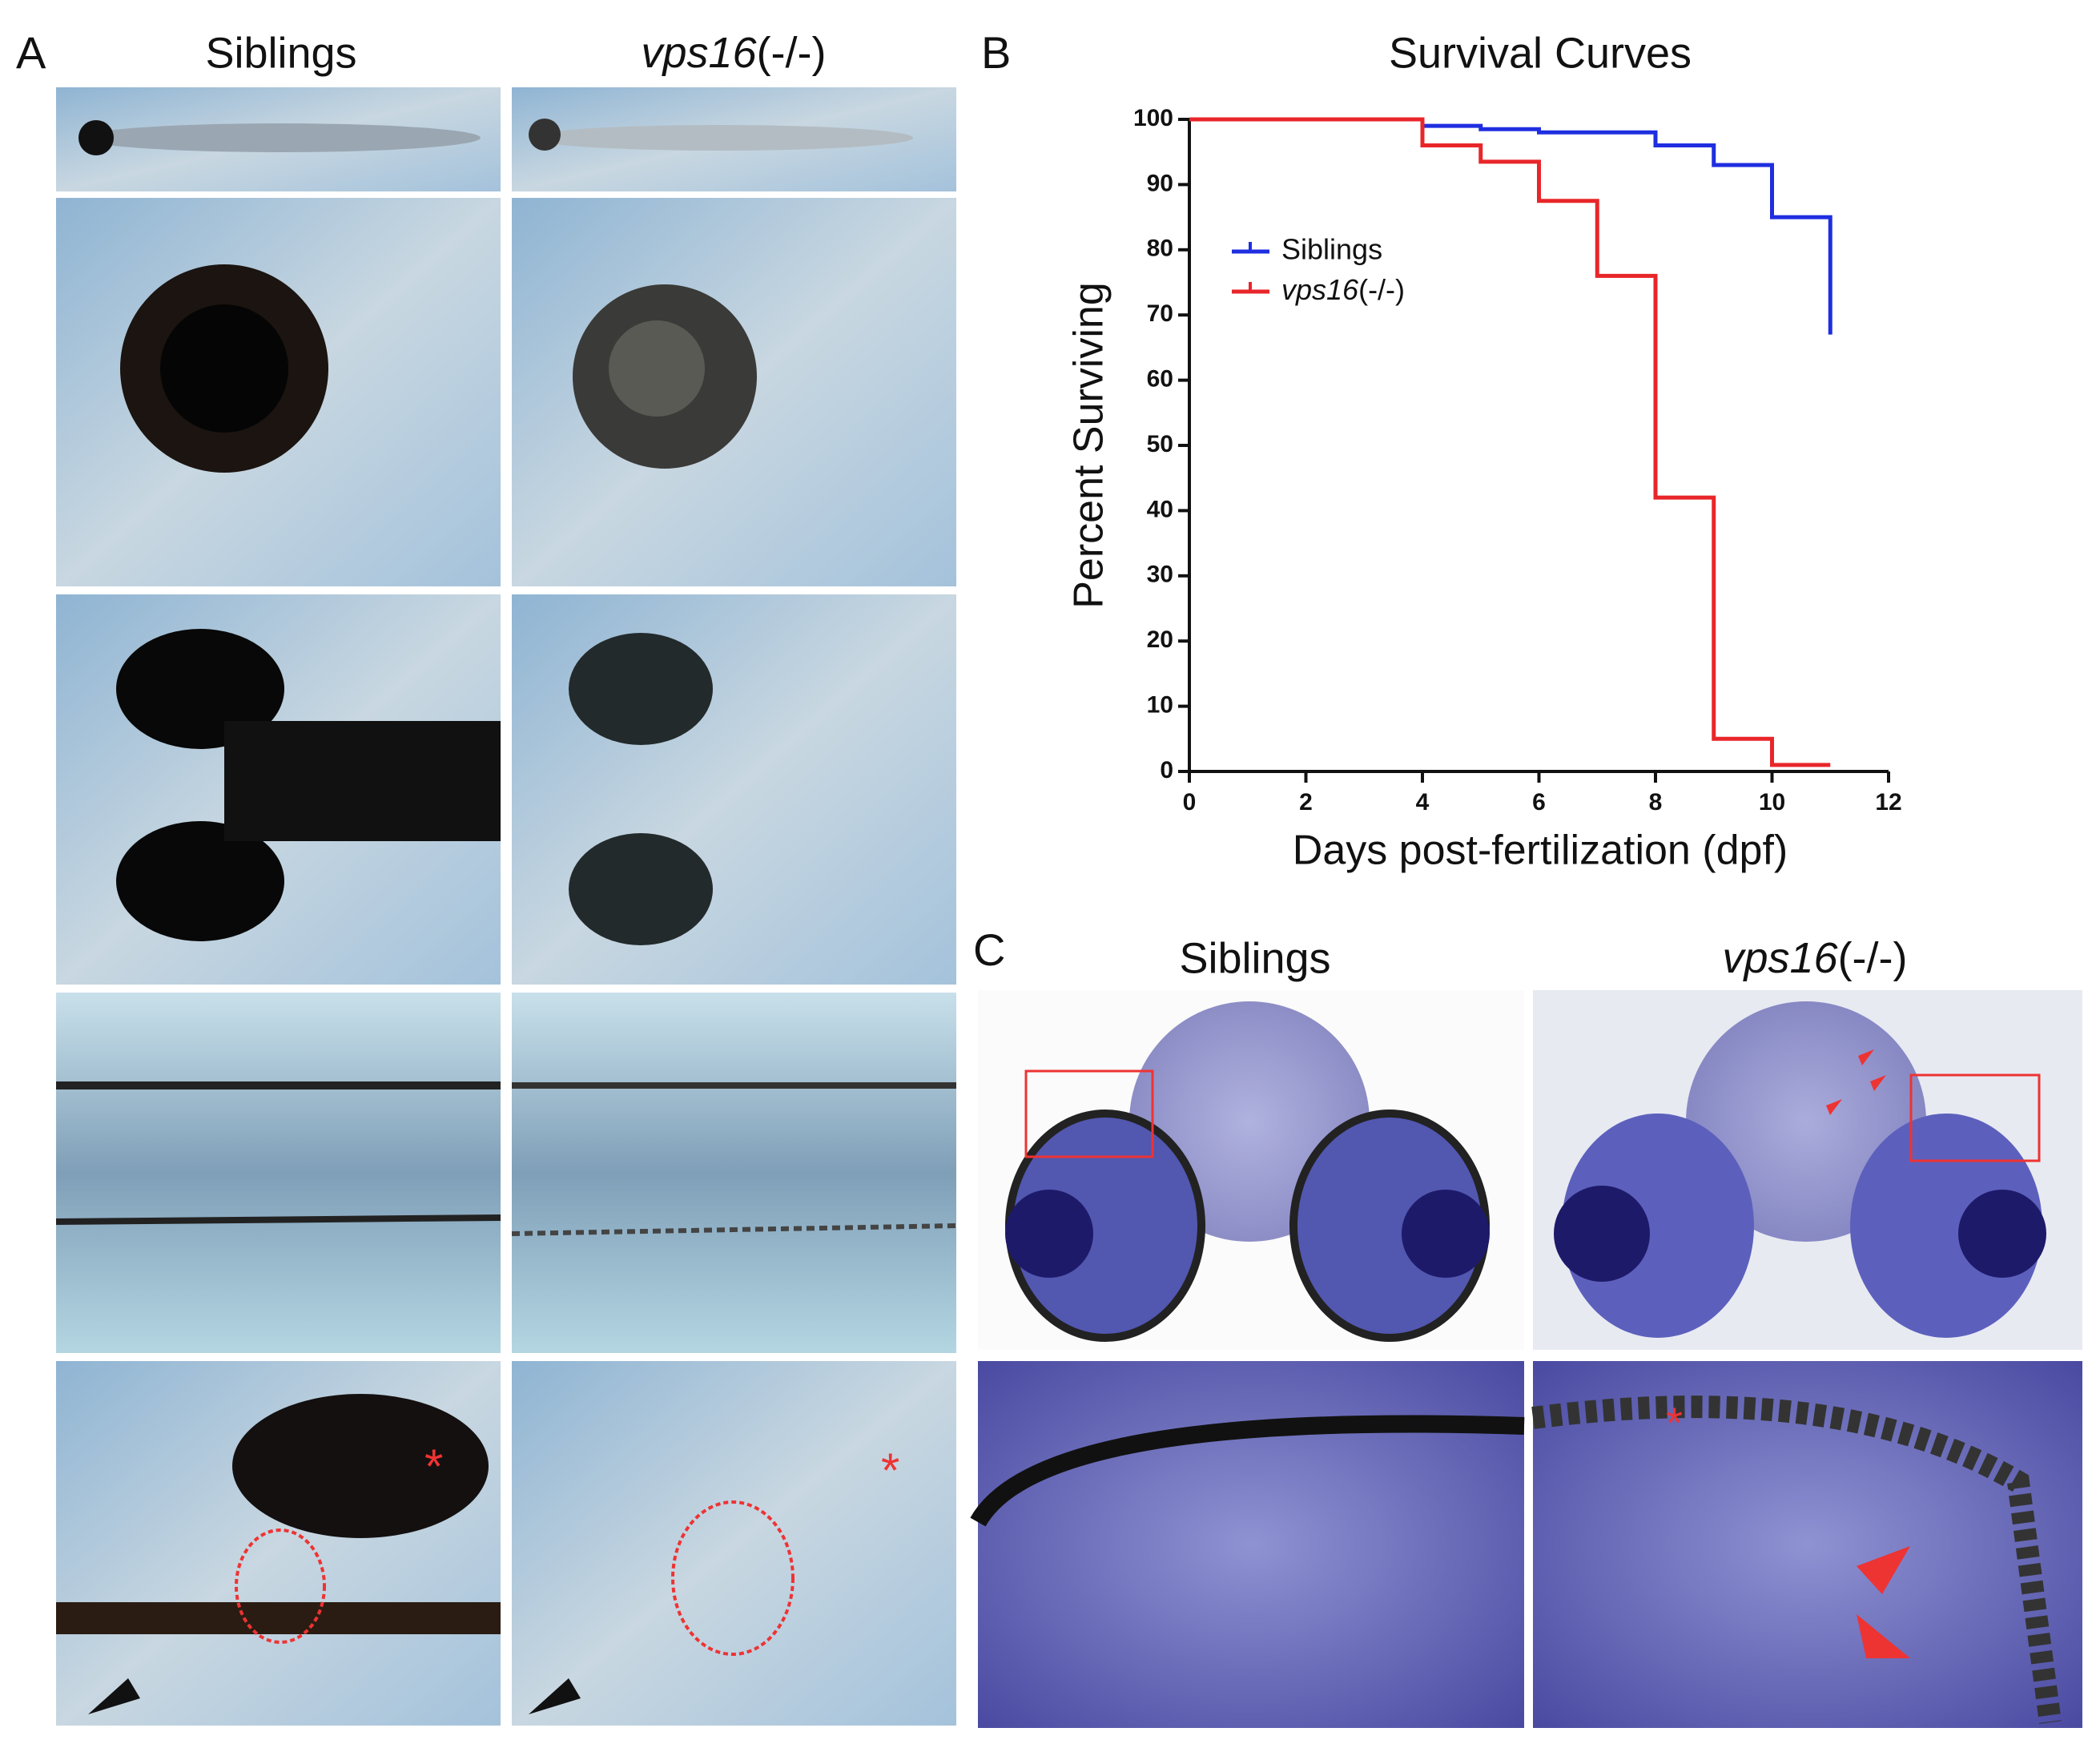 The height and width of the screenshot is (1756, 2100). What do you see at coordinates (1190, 803) in the screenshot?
I see `x-tick-label: 0` at bounding box center [1190, 803].